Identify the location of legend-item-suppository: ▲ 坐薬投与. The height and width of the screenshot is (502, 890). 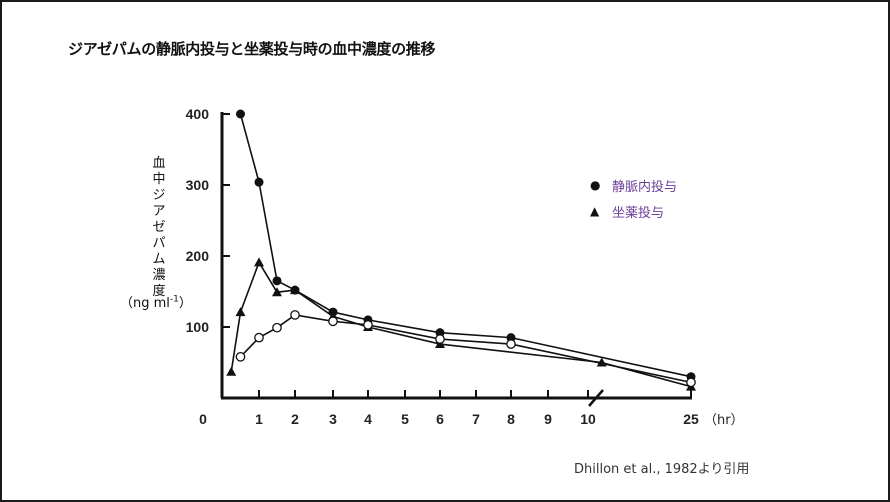
(633, 211).